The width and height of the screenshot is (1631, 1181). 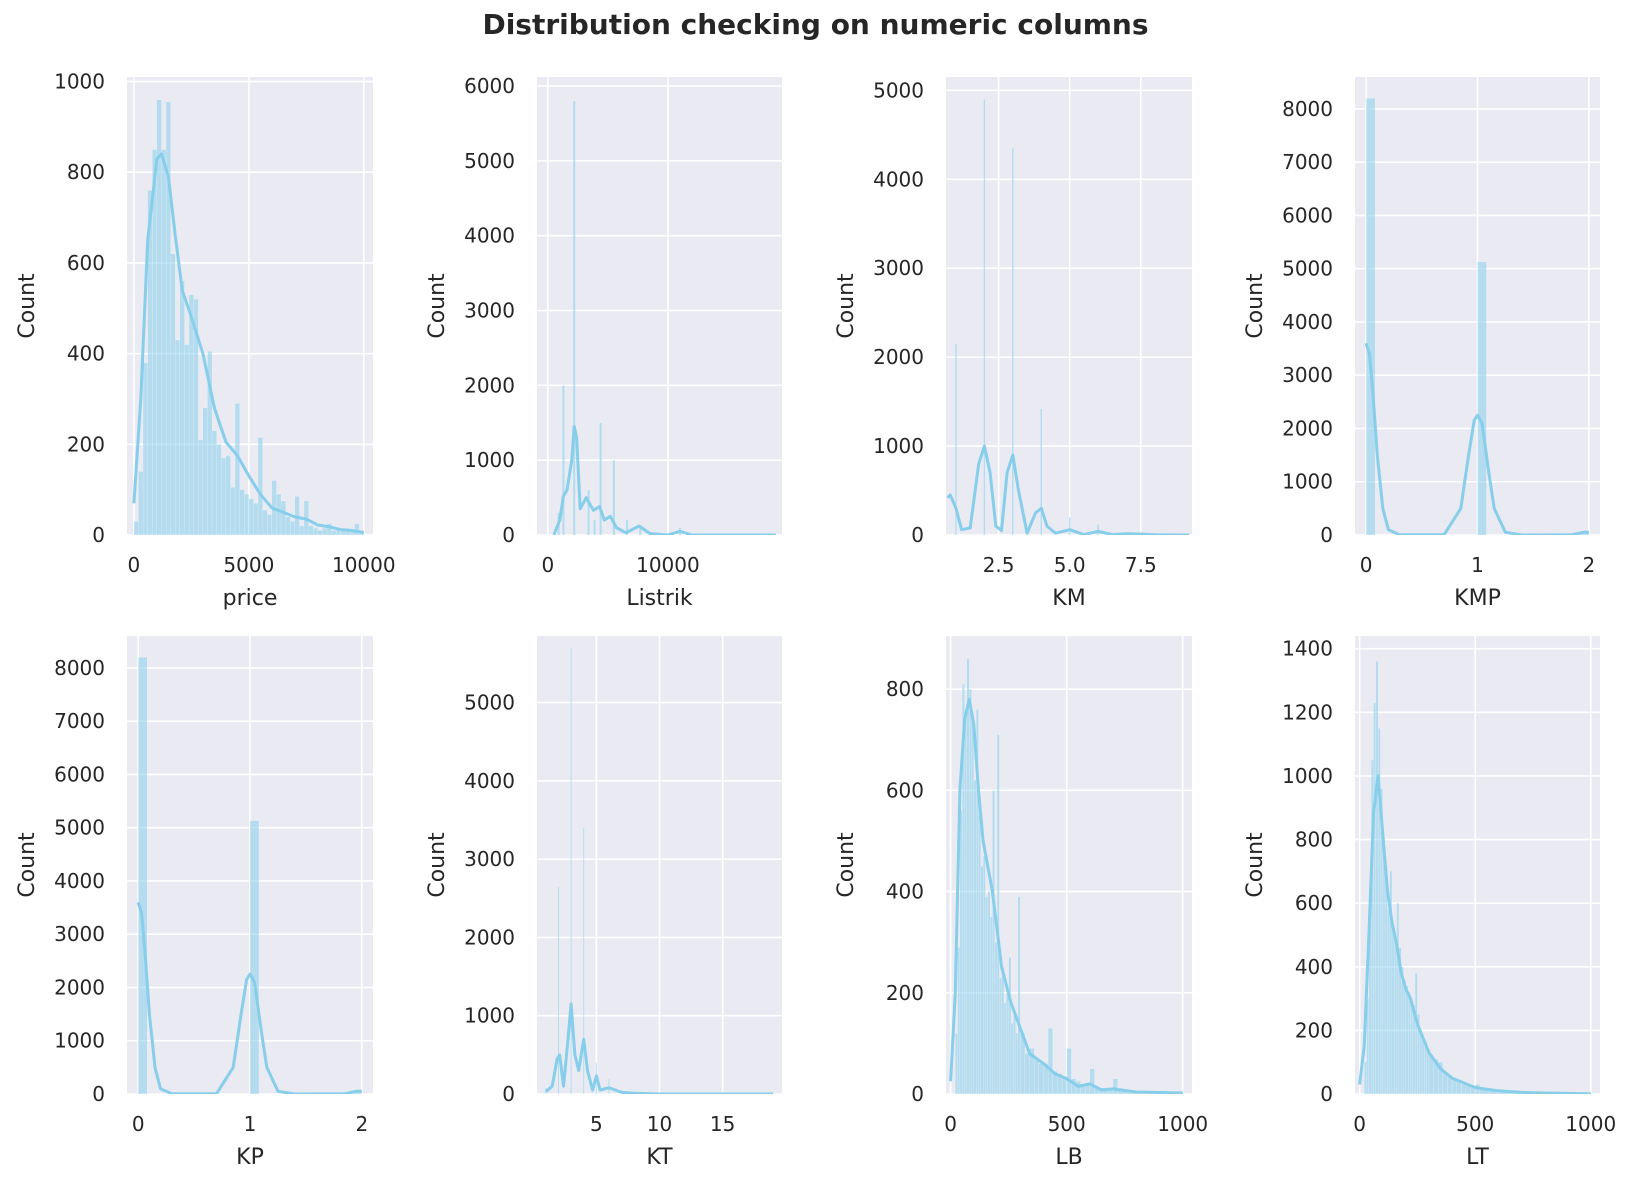 What do you see at coordinates (1068, 598) in the screenshot?
I see `x-axis-label: KM` at bounding box center [1068, 598].